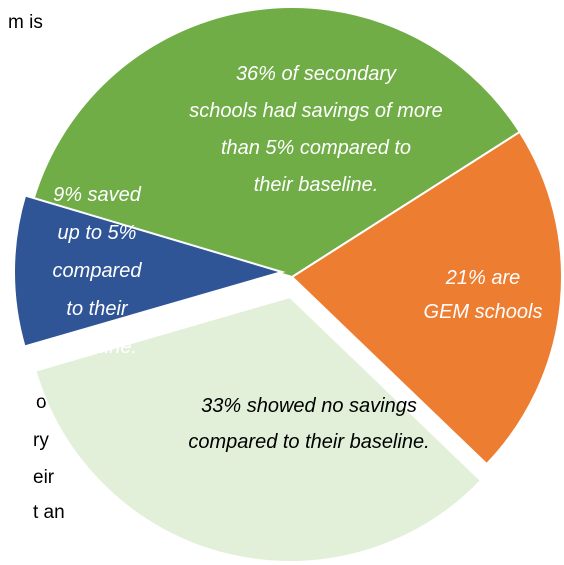 This screenshot has height=565, width=564. Describe the element at coordinates (25, 22) in the screenshot. I see `background-text-fragment: m is` at that location.